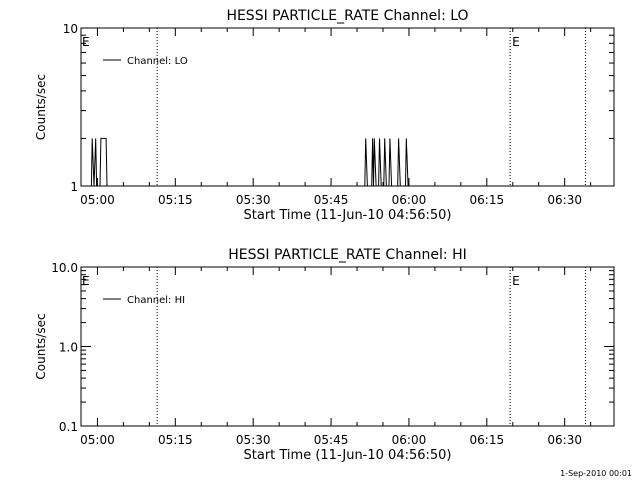 The width and height of the screenshot is (640, 480). What do you see at coordinates (347, 255) in the screenshot?
I see `panel2-title: HESSI PARTICLE_RATE Channel: HI` at bounding box center [347, 255].